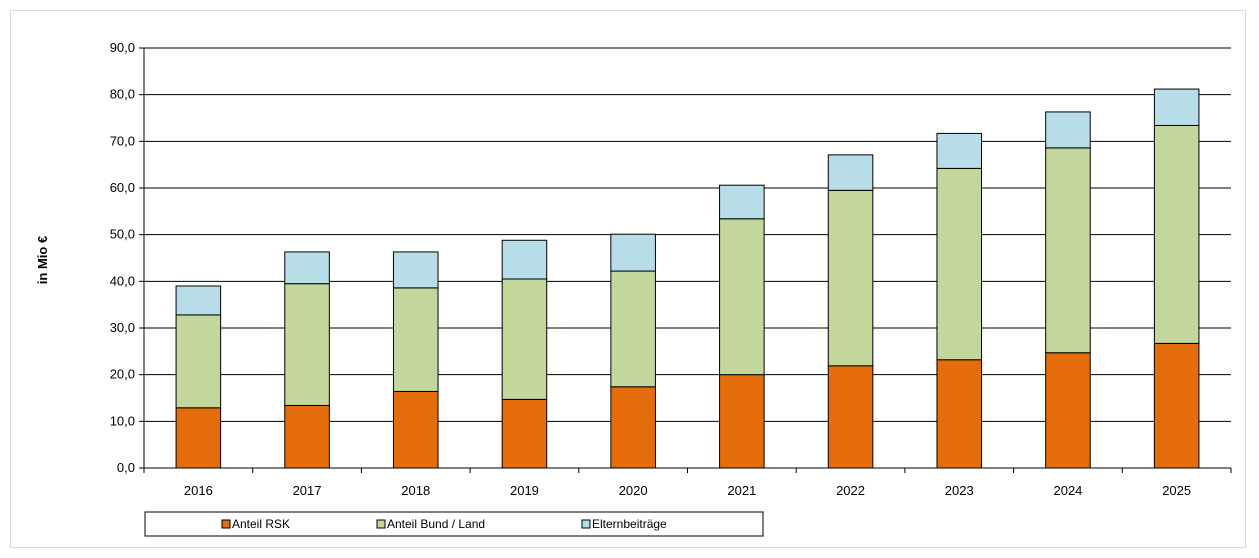 The image size is (1259, 558). Describe the element at coordinates (415, 490) in the screenshot. I see `x-tick-label: 2018` at that location.